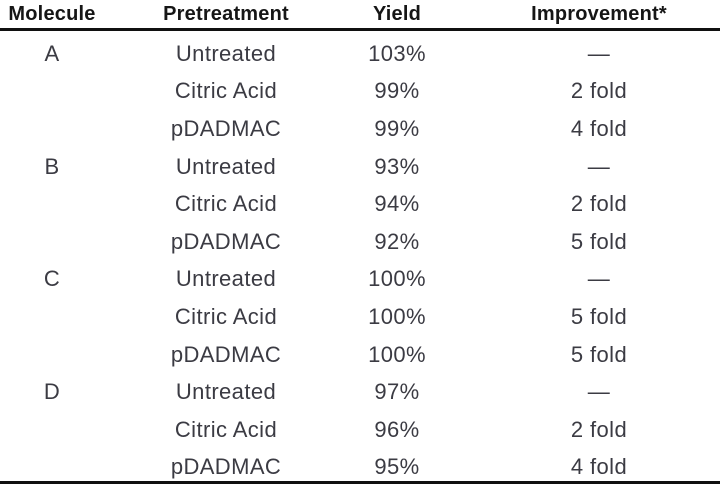 The height and width of the screenshot is (484, 720). I want to click on cell-yield: 93%, so click(397, 166).